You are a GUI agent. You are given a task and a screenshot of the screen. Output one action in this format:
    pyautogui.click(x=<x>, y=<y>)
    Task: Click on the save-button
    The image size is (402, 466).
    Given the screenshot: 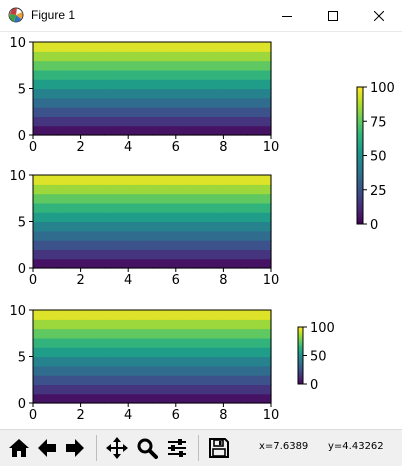 What is the action you would take?
    pyautogui.click(x=219, y=448)
    